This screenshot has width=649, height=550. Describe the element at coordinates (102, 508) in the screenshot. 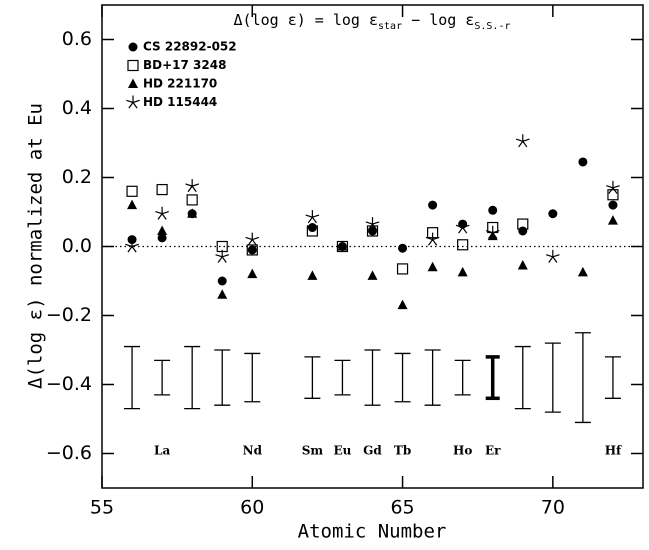

I see `x-tick-label: 55` at that location.